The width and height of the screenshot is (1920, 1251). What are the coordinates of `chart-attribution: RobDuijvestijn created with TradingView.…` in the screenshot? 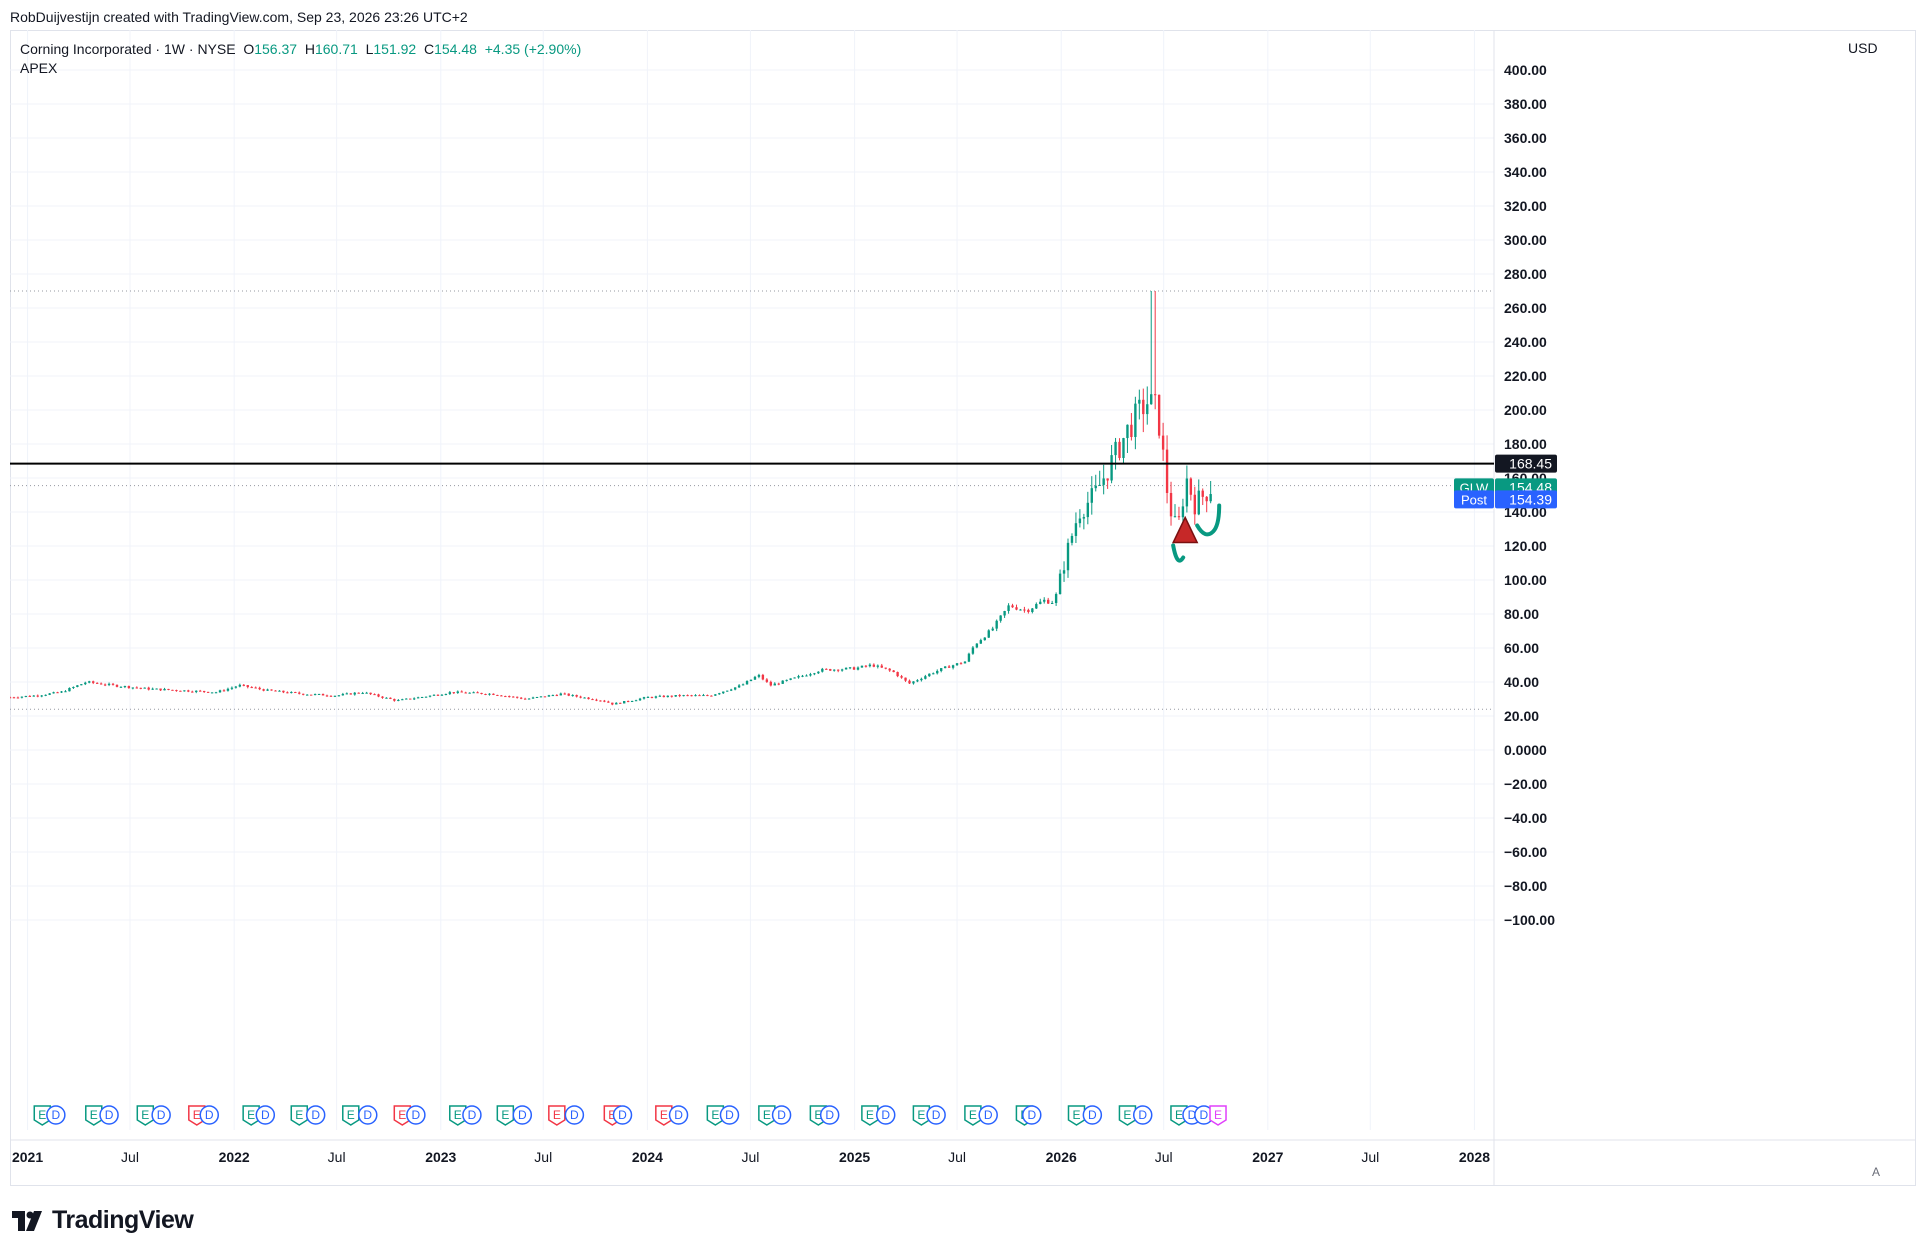 It's located at (239, 17).